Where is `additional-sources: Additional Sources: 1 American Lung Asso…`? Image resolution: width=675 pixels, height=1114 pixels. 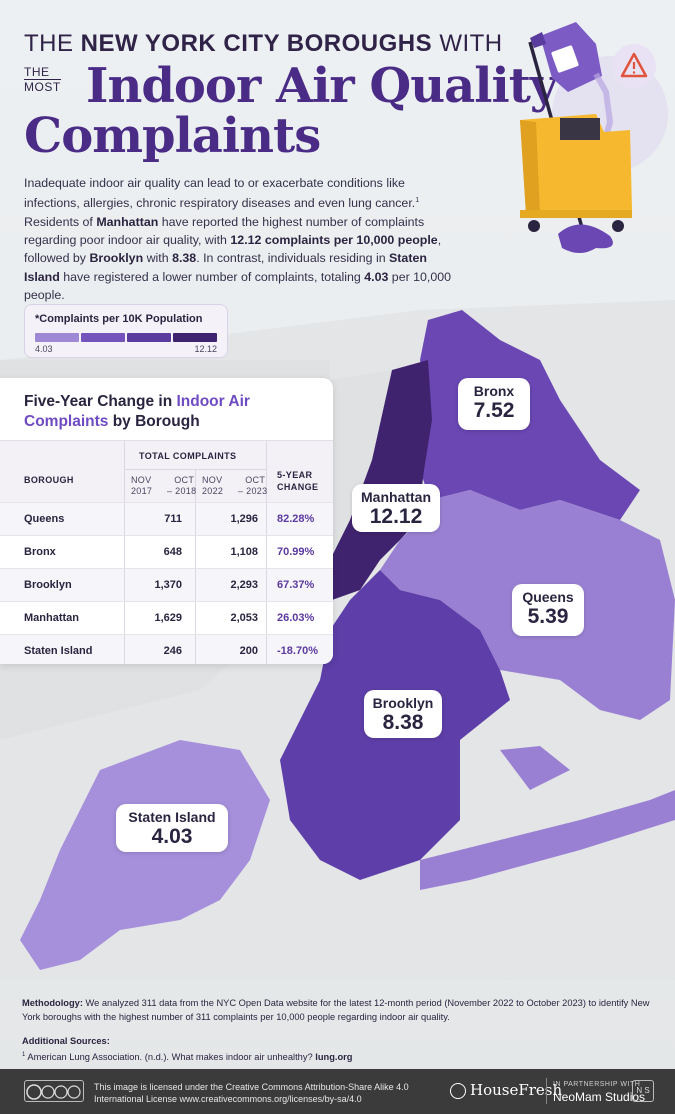
additional-sources: Additional Sources: 1 American Lung Asso… is located at coordinates (187, 1049).